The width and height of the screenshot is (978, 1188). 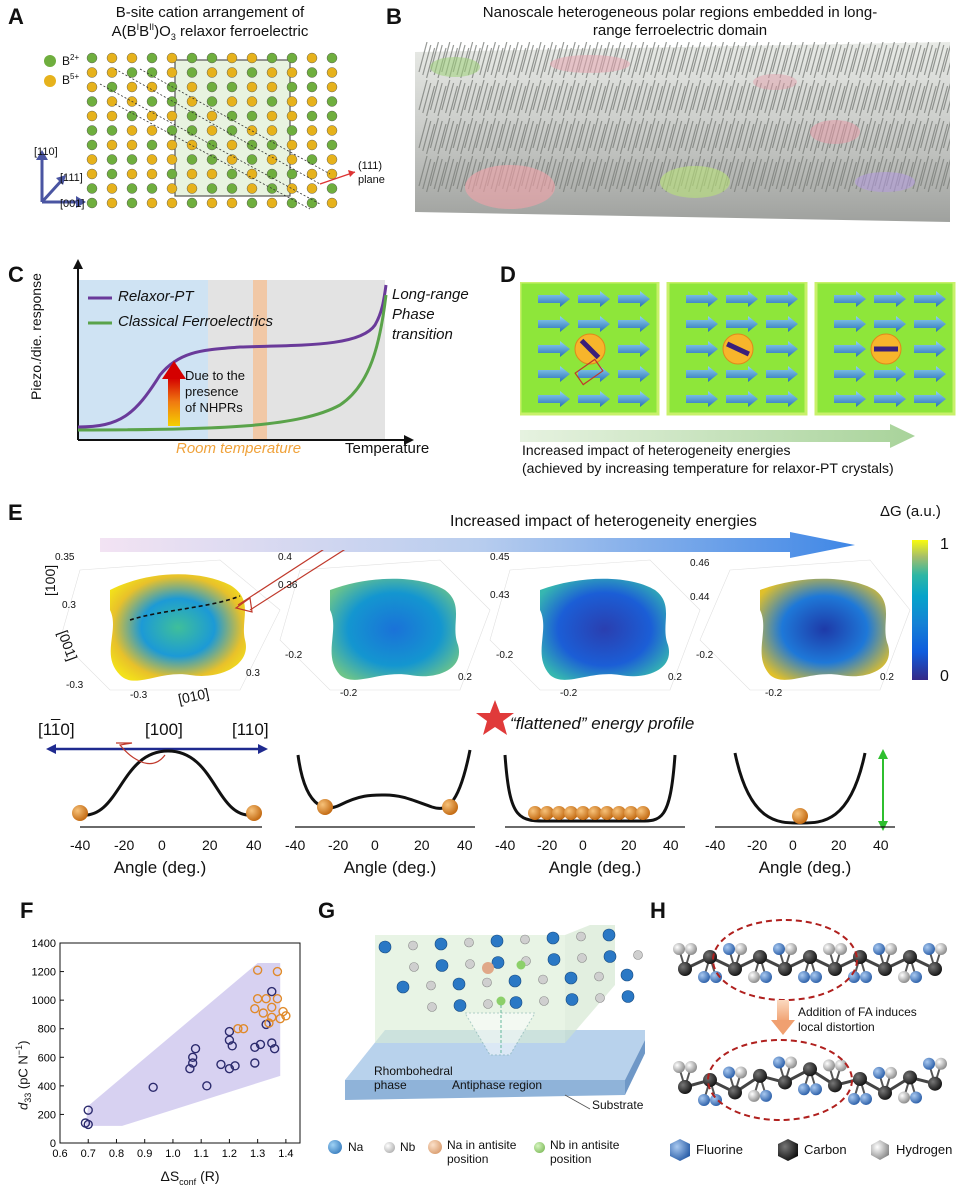 What do you see at coordinates (738, 349) in the screenshot?
I see `dipole-grid-group` at bounding box center [738, 349].